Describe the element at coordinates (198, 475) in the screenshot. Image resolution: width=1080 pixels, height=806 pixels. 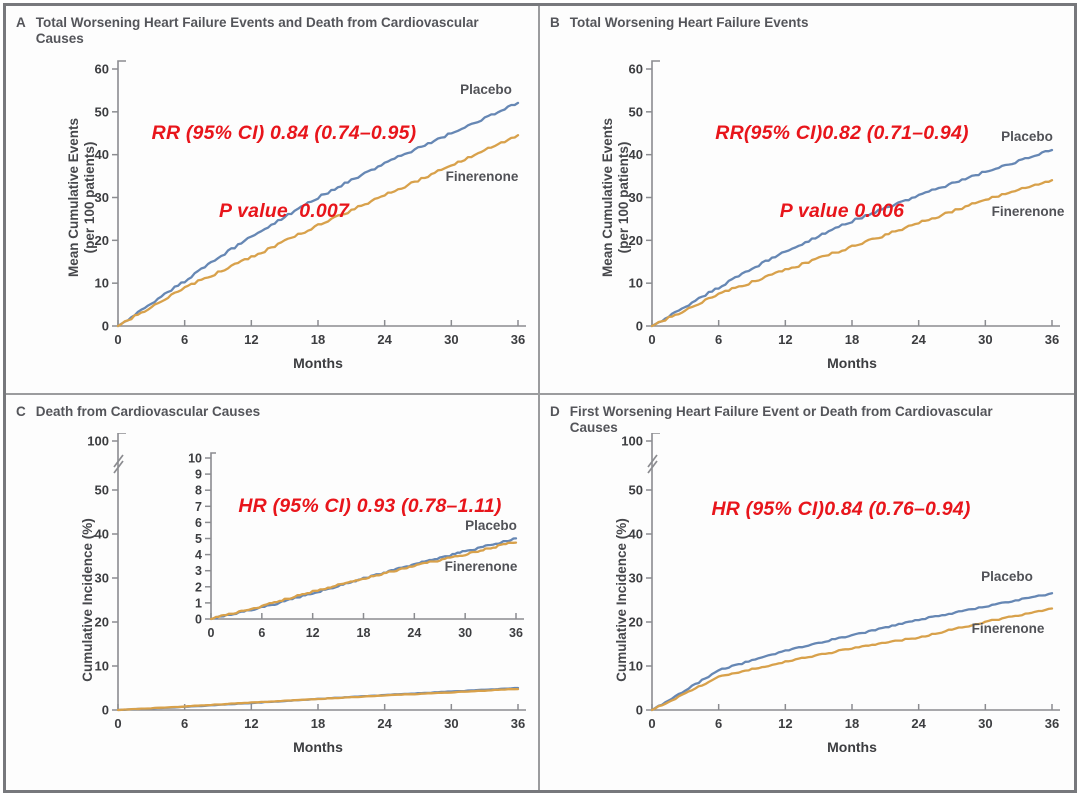
I see `y-tick-label: 9` at that location.